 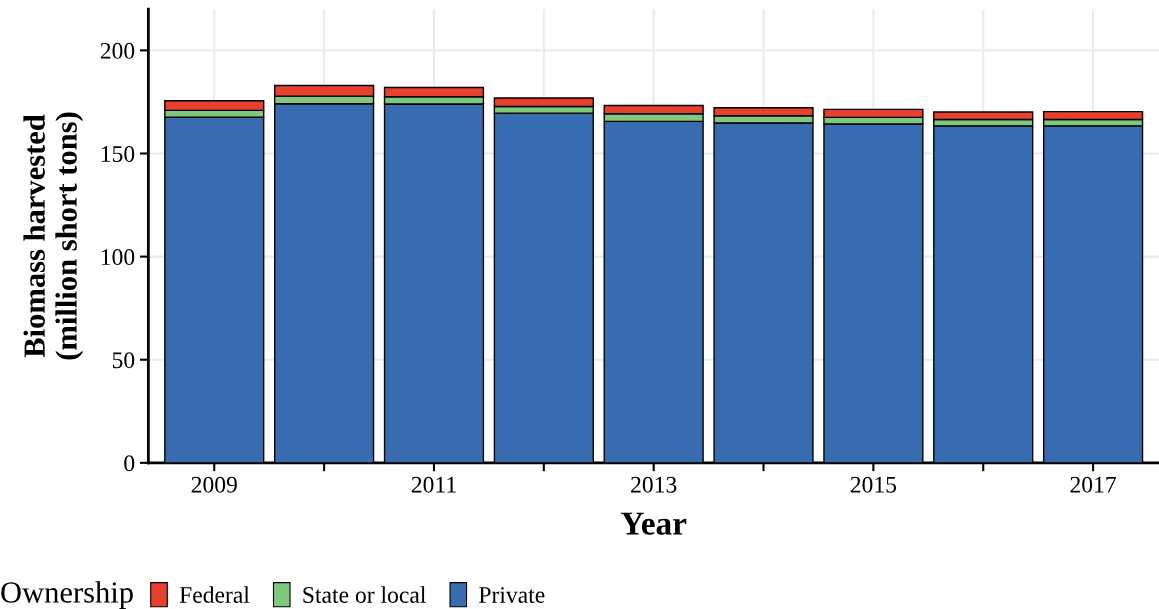 What do you see at coordinates (214, 484) in the screenshot?
I see `x-tick-label: 2009` at bounding box center [214, 484].